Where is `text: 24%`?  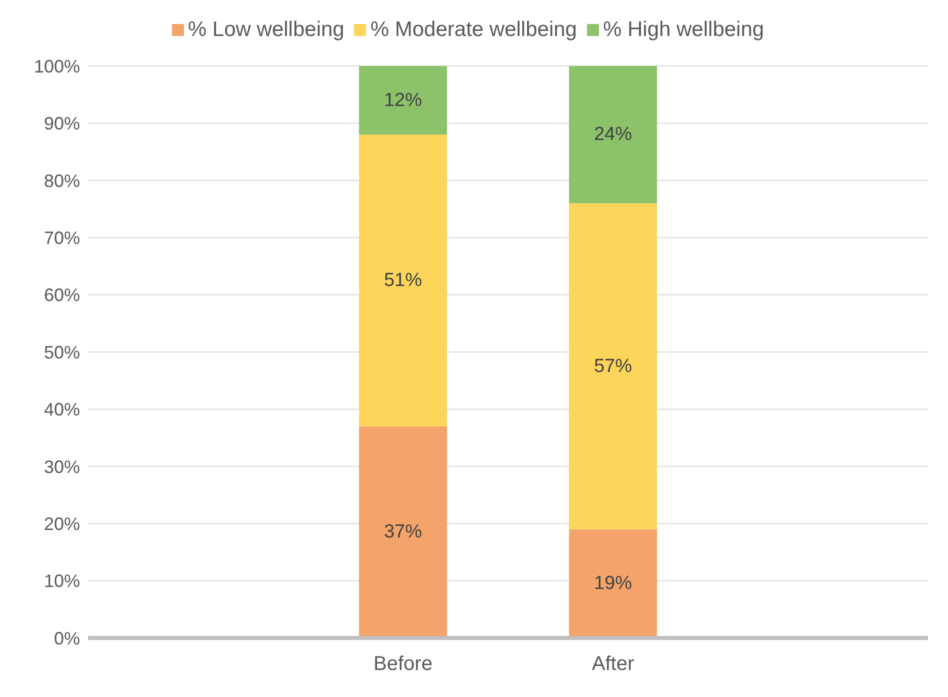
text: 24% is located at coordinates (613, 135).